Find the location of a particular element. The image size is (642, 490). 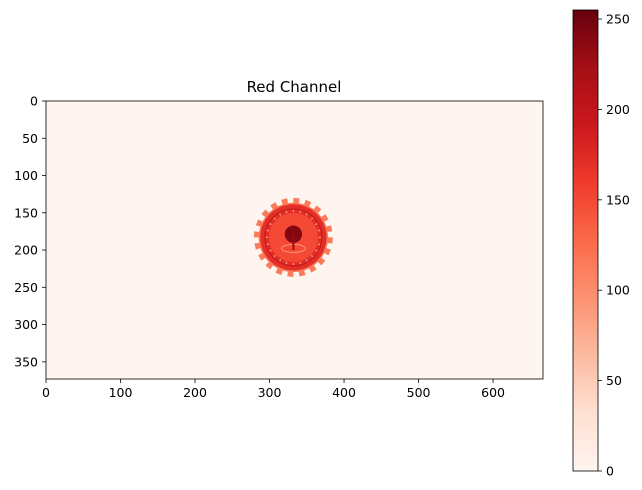

y-tick-label: 300 is located at coordinates (26, 324).